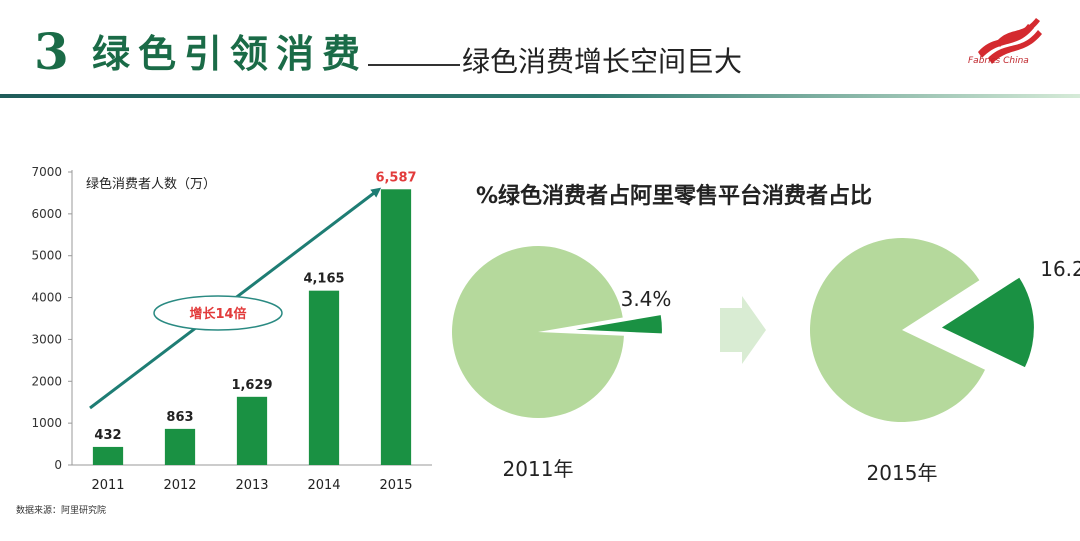 The width and height of the screenshot is (1080, 541). What do you see at coordinates (538, 469) in the screenshot?
I see `pie-year-label: 2011年` at bounding box center [538, 469].